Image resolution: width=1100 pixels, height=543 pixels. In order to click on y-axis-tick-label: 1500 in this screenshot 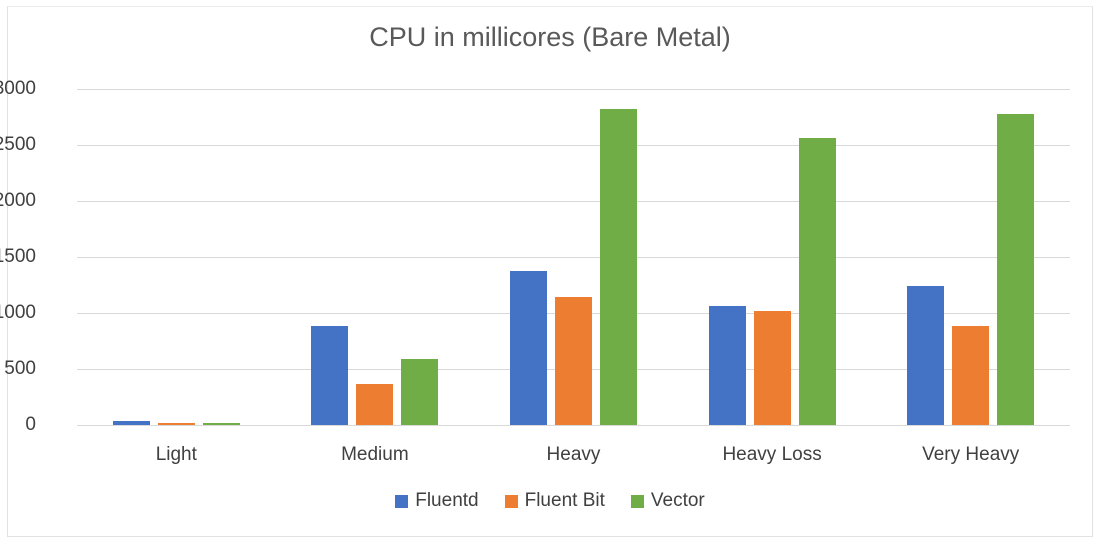, I will do `click(18, 256)`.